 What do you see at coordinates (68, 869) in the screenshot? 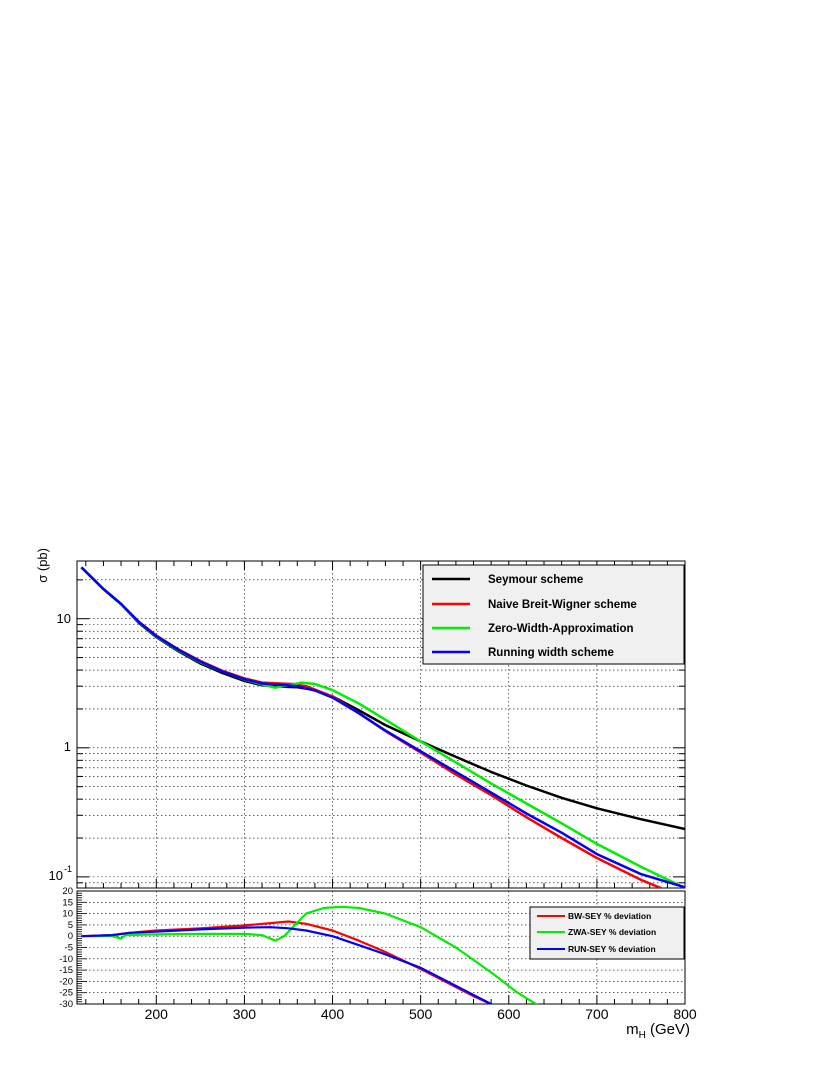
I see `y-tick-label-0.1-exponent: -1` at bounding box center [68, 869].